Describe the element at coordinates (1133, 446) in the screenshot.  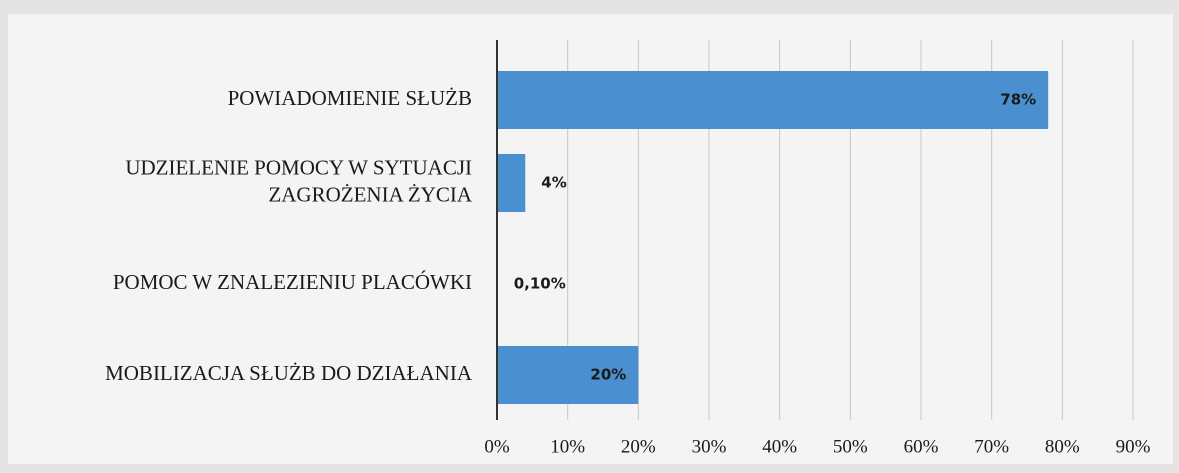
I see `x-tick-label: 90%` at that location.